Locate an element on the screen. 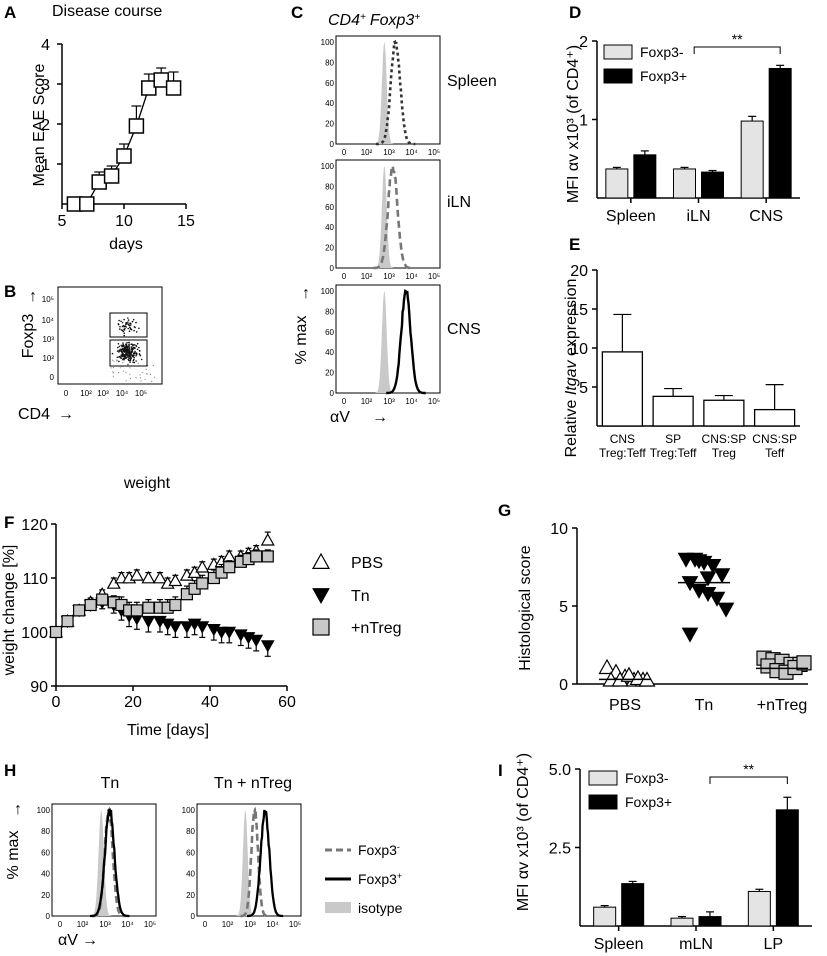 The width and height of the screenshot is (827, 956). panel-i-category-label: mLN is located at coordinates (696, 944).